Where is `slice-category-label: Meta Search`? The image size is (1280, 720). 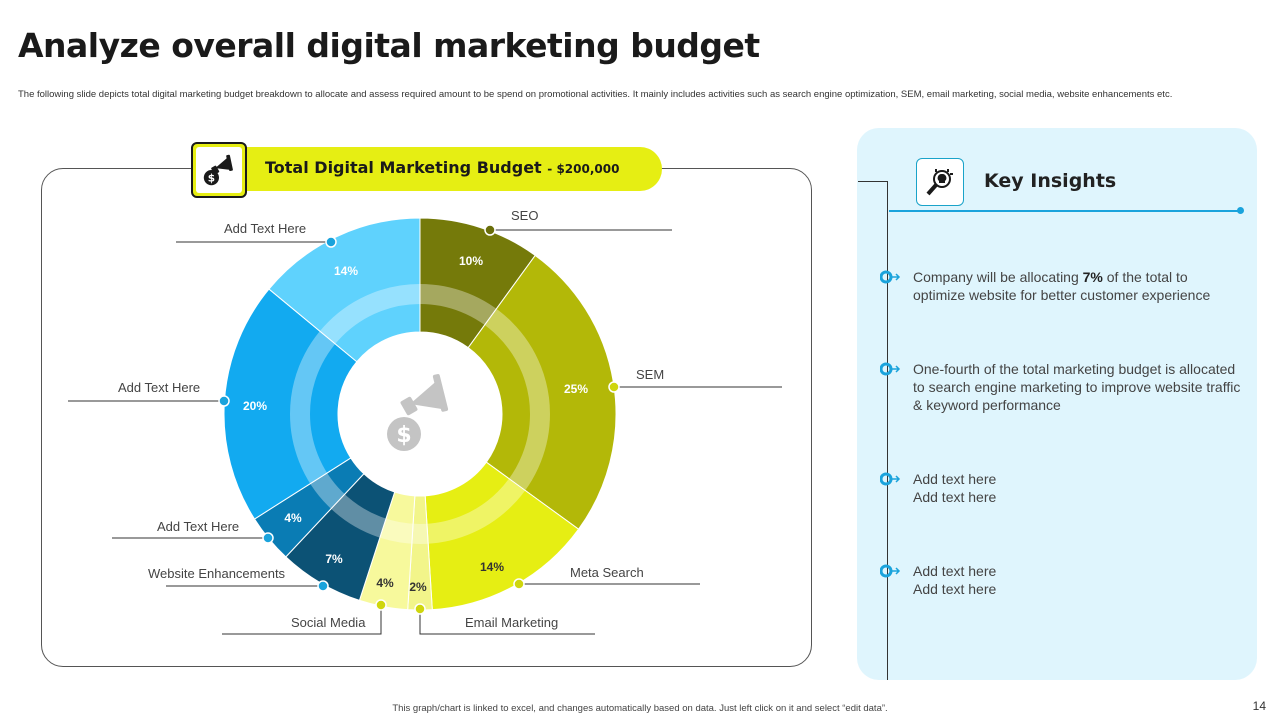 slice-category-label: Meta Search is located at coordinates (607, 572).